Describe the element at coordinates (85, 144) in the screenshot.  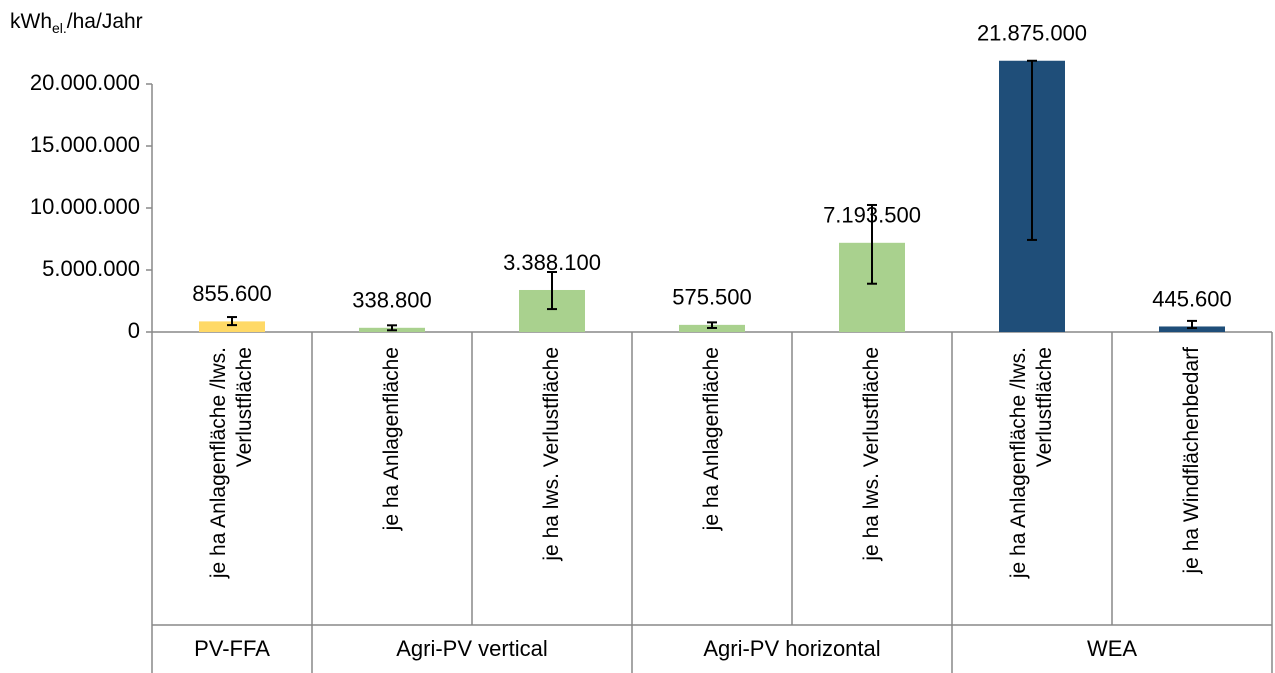
I see `y-tick-label: 15.000.000` at that location.